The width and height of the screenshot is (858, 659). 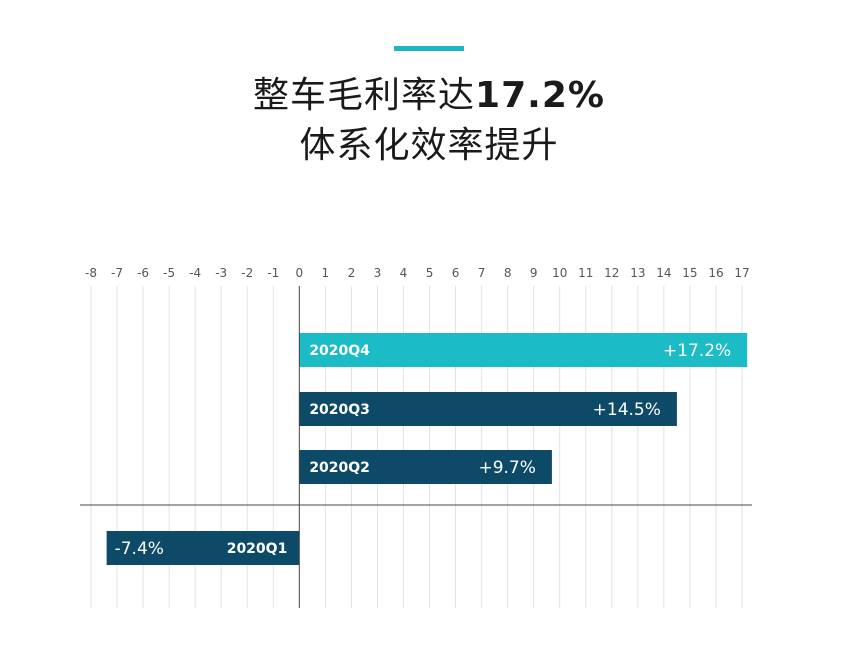 I want to click on x-tick-label: 4, so click(x=404, y=273).